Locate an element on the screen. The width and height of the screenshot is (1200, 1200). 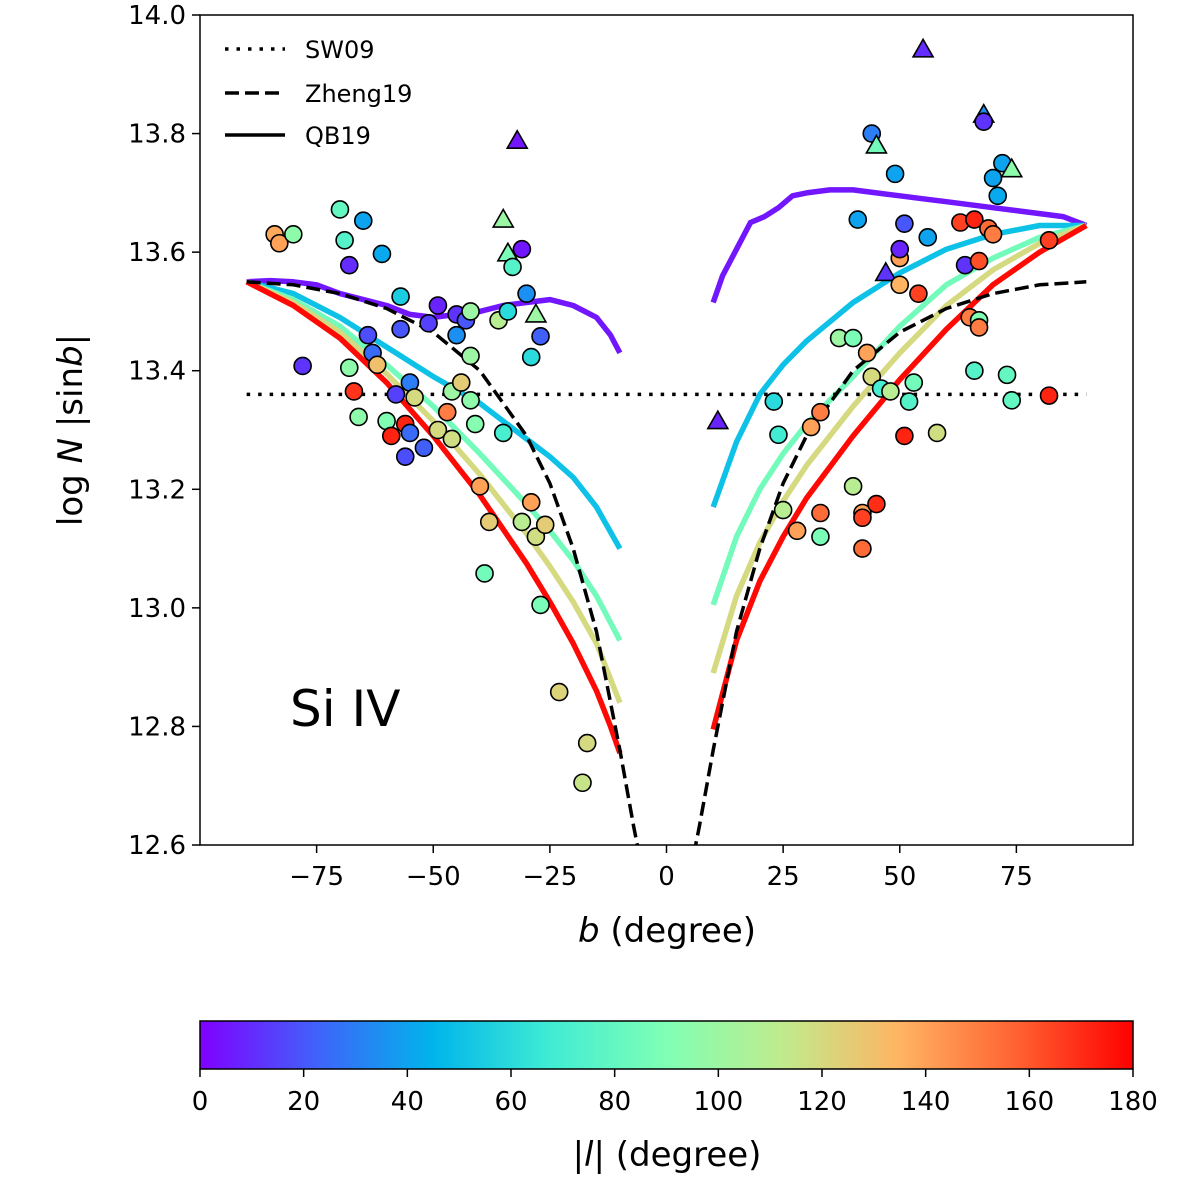
ion-annotation: Si IV is located at coordinates (345, 709).